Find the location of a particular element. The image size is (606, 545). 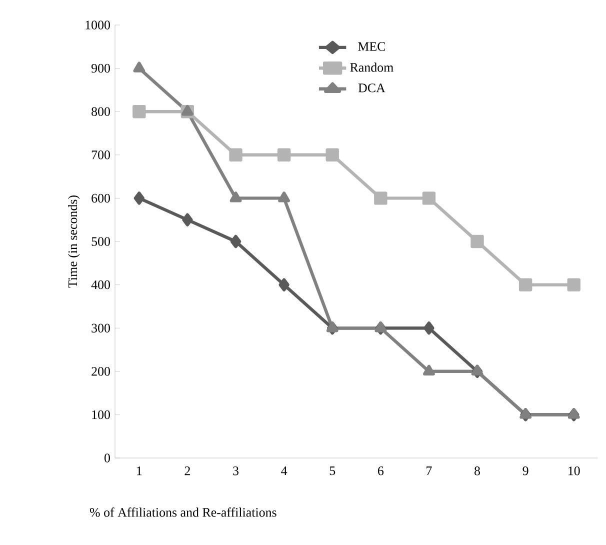

x-tick-label: 9 is located at coordinates (525, 471).